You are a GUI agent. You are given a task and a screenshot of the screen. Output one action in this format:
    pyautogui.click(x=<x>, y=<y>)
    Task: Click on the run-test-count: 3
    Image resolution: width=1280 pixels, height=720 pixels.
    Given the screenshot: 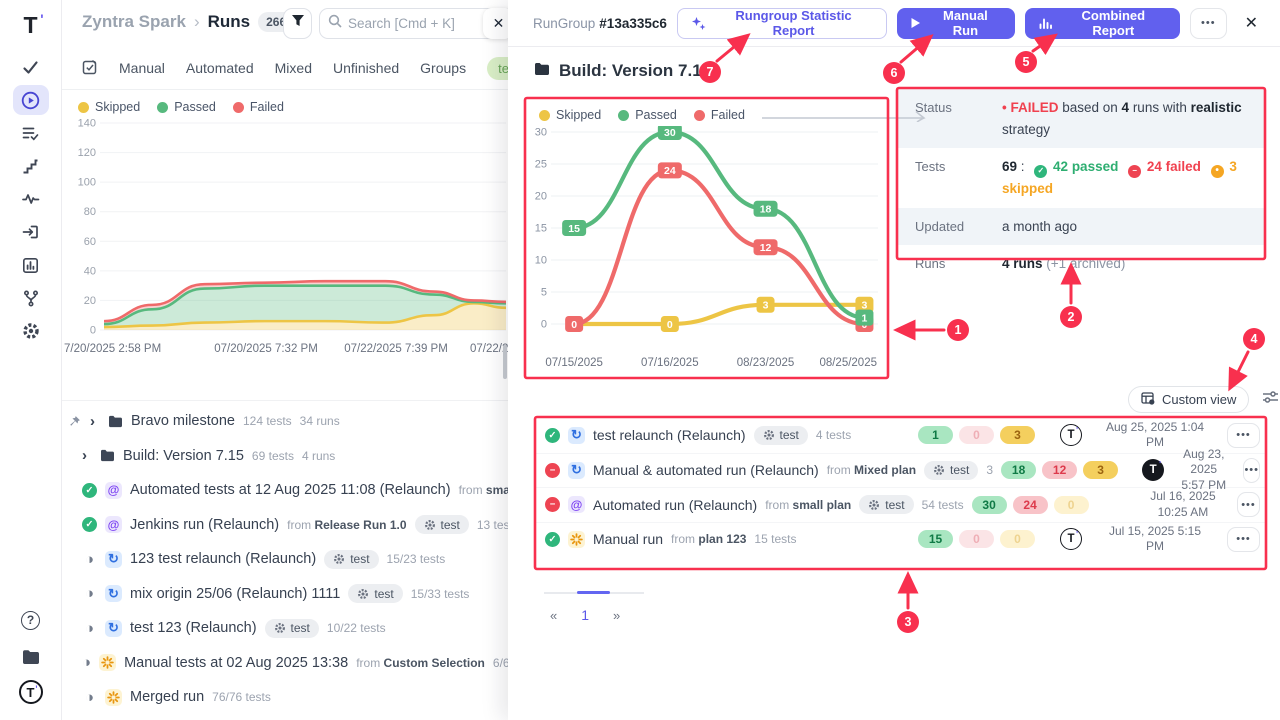 What is the action you would take?
    pyautogui.click(x=990, y=470)
    